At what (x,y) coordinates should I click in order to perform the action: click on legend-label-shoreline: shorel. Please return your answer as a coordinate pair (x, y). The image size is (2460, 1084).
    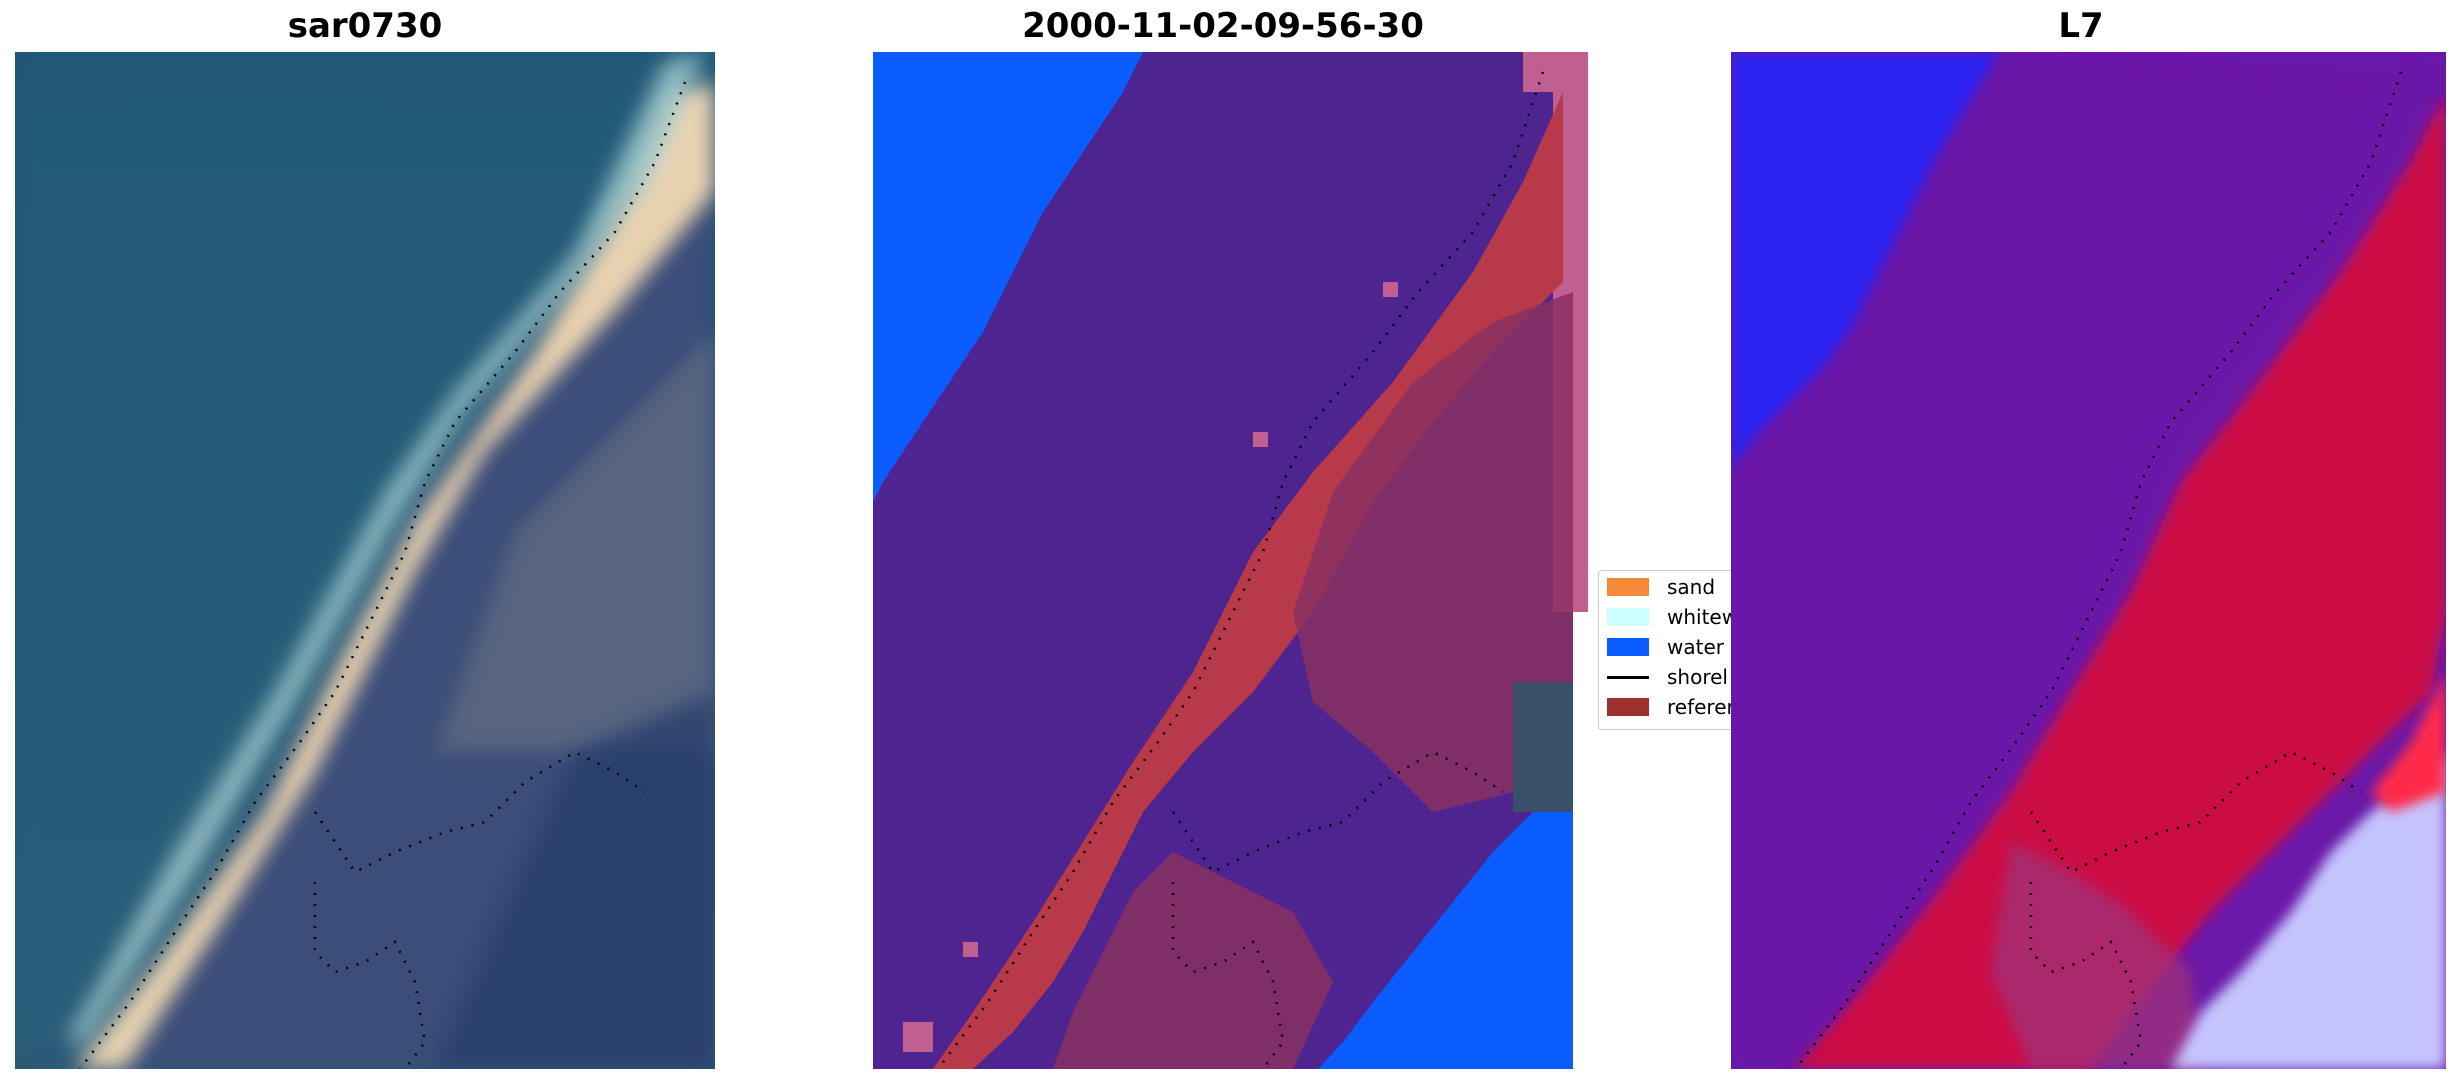
    Looking at the image, I should click on (1697, 677).